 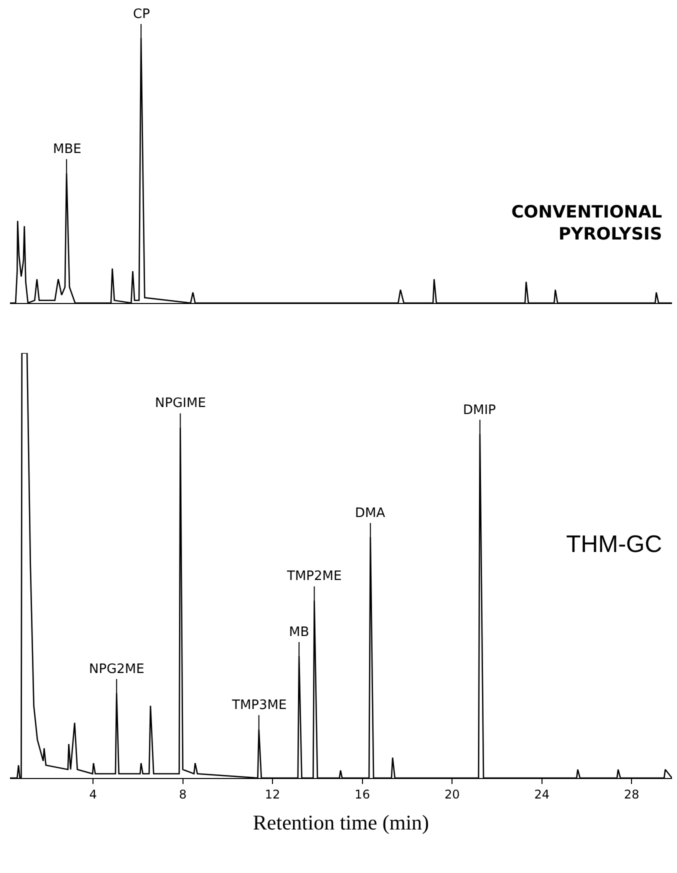 I want to click on x-tick-label: 28, so click(x=632, y=794).